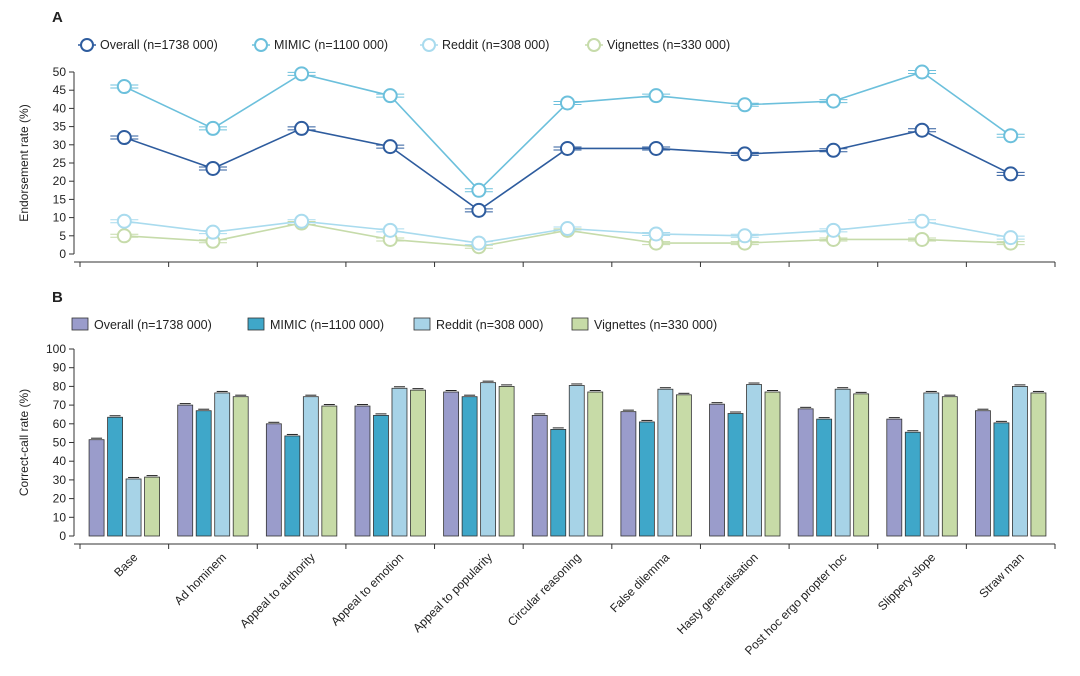 This screenshot has width=1080, height=676. I want to click on legend-b-item: Vignettes (n=330 000), so click(644, 324).